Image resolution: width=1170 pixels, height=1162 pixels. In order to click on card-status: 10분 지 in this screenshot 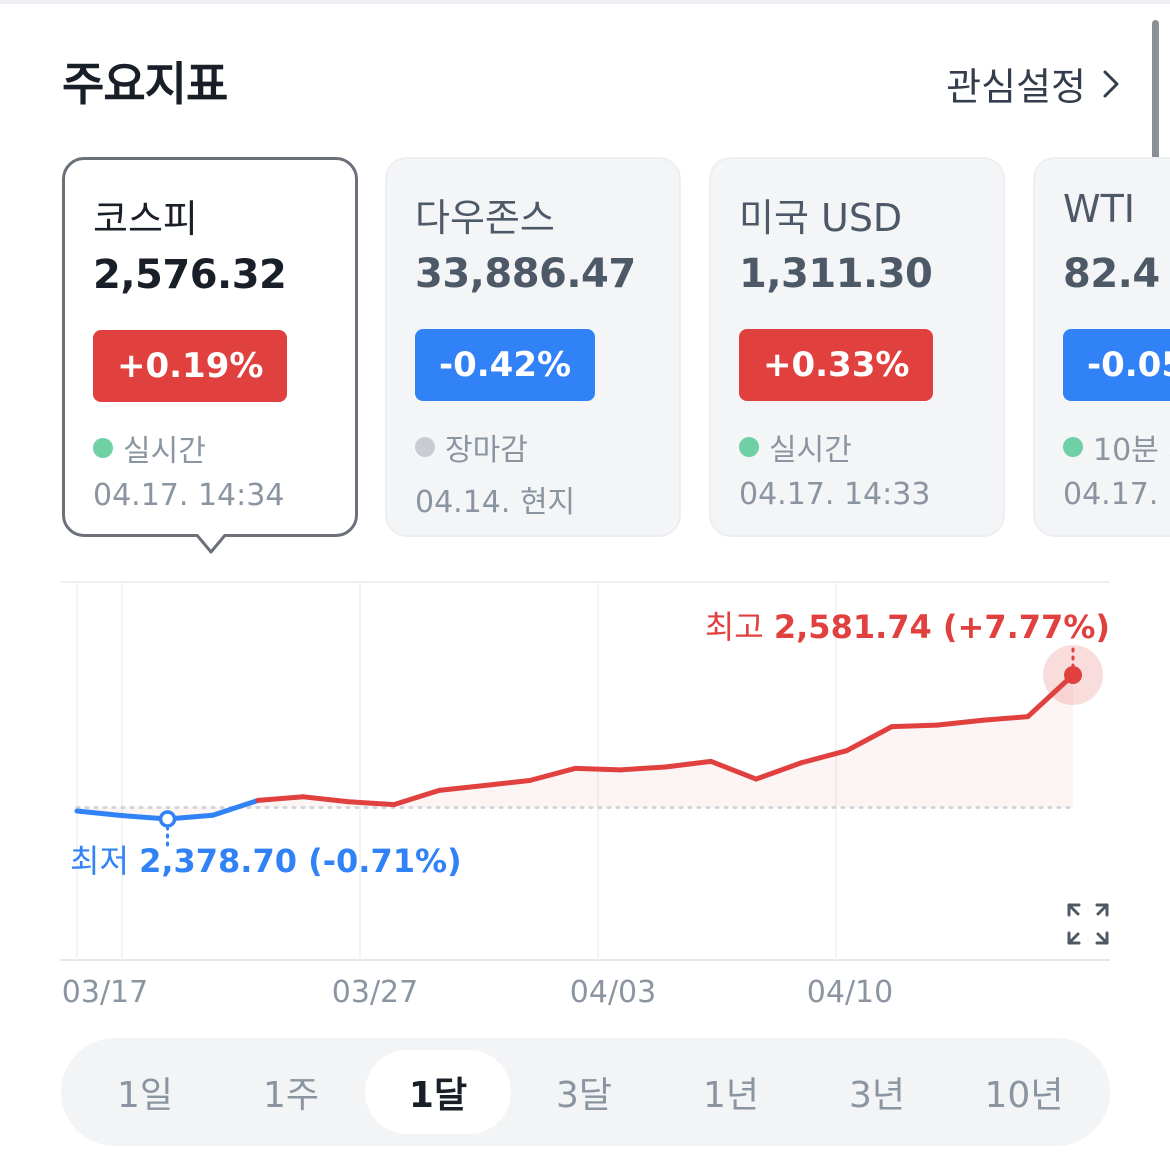, I will do `click(1116, 447)`.